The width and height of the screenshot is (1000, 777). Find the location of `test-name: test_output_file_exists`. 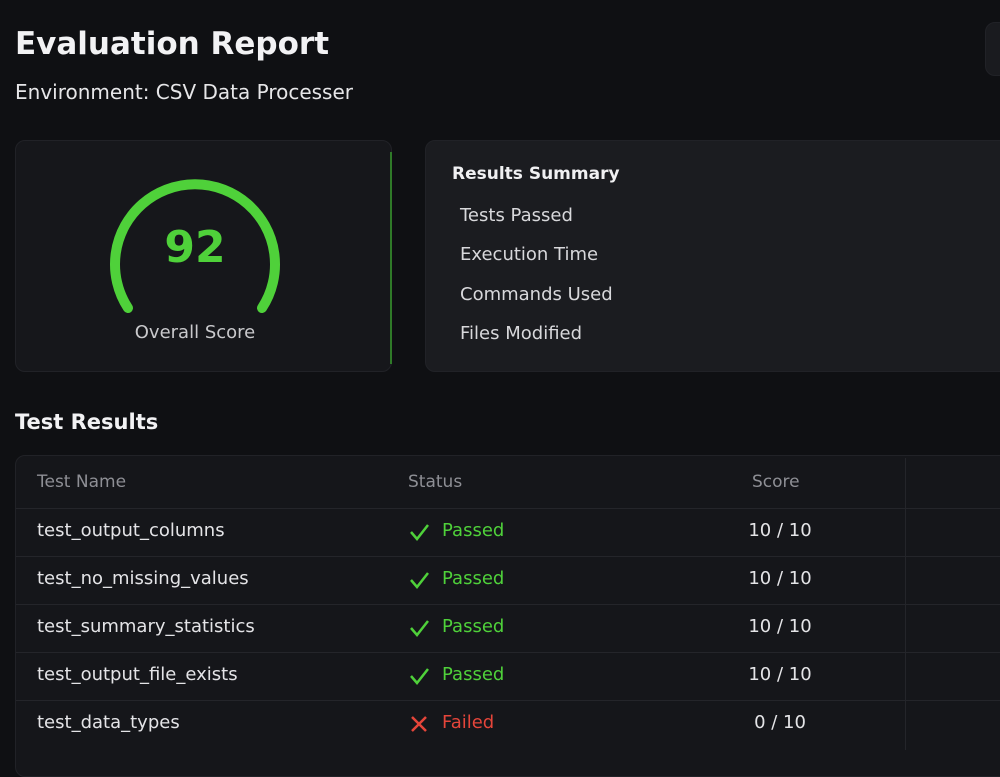

test-name: test_output_file_exists is located at coordinates (137, 674).